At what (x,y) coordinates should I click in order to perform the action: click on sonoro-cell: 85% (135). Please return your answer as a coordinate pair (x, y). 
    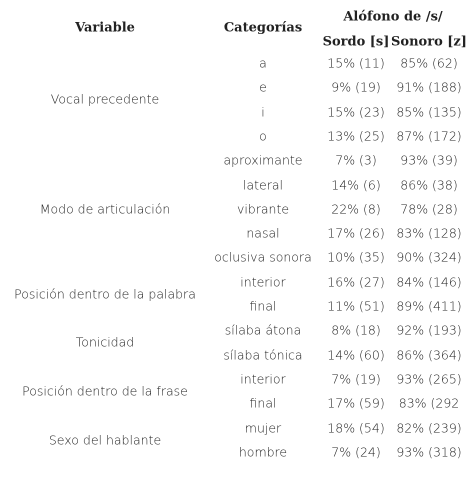
    Looking at the image, I should click on (429, 112).